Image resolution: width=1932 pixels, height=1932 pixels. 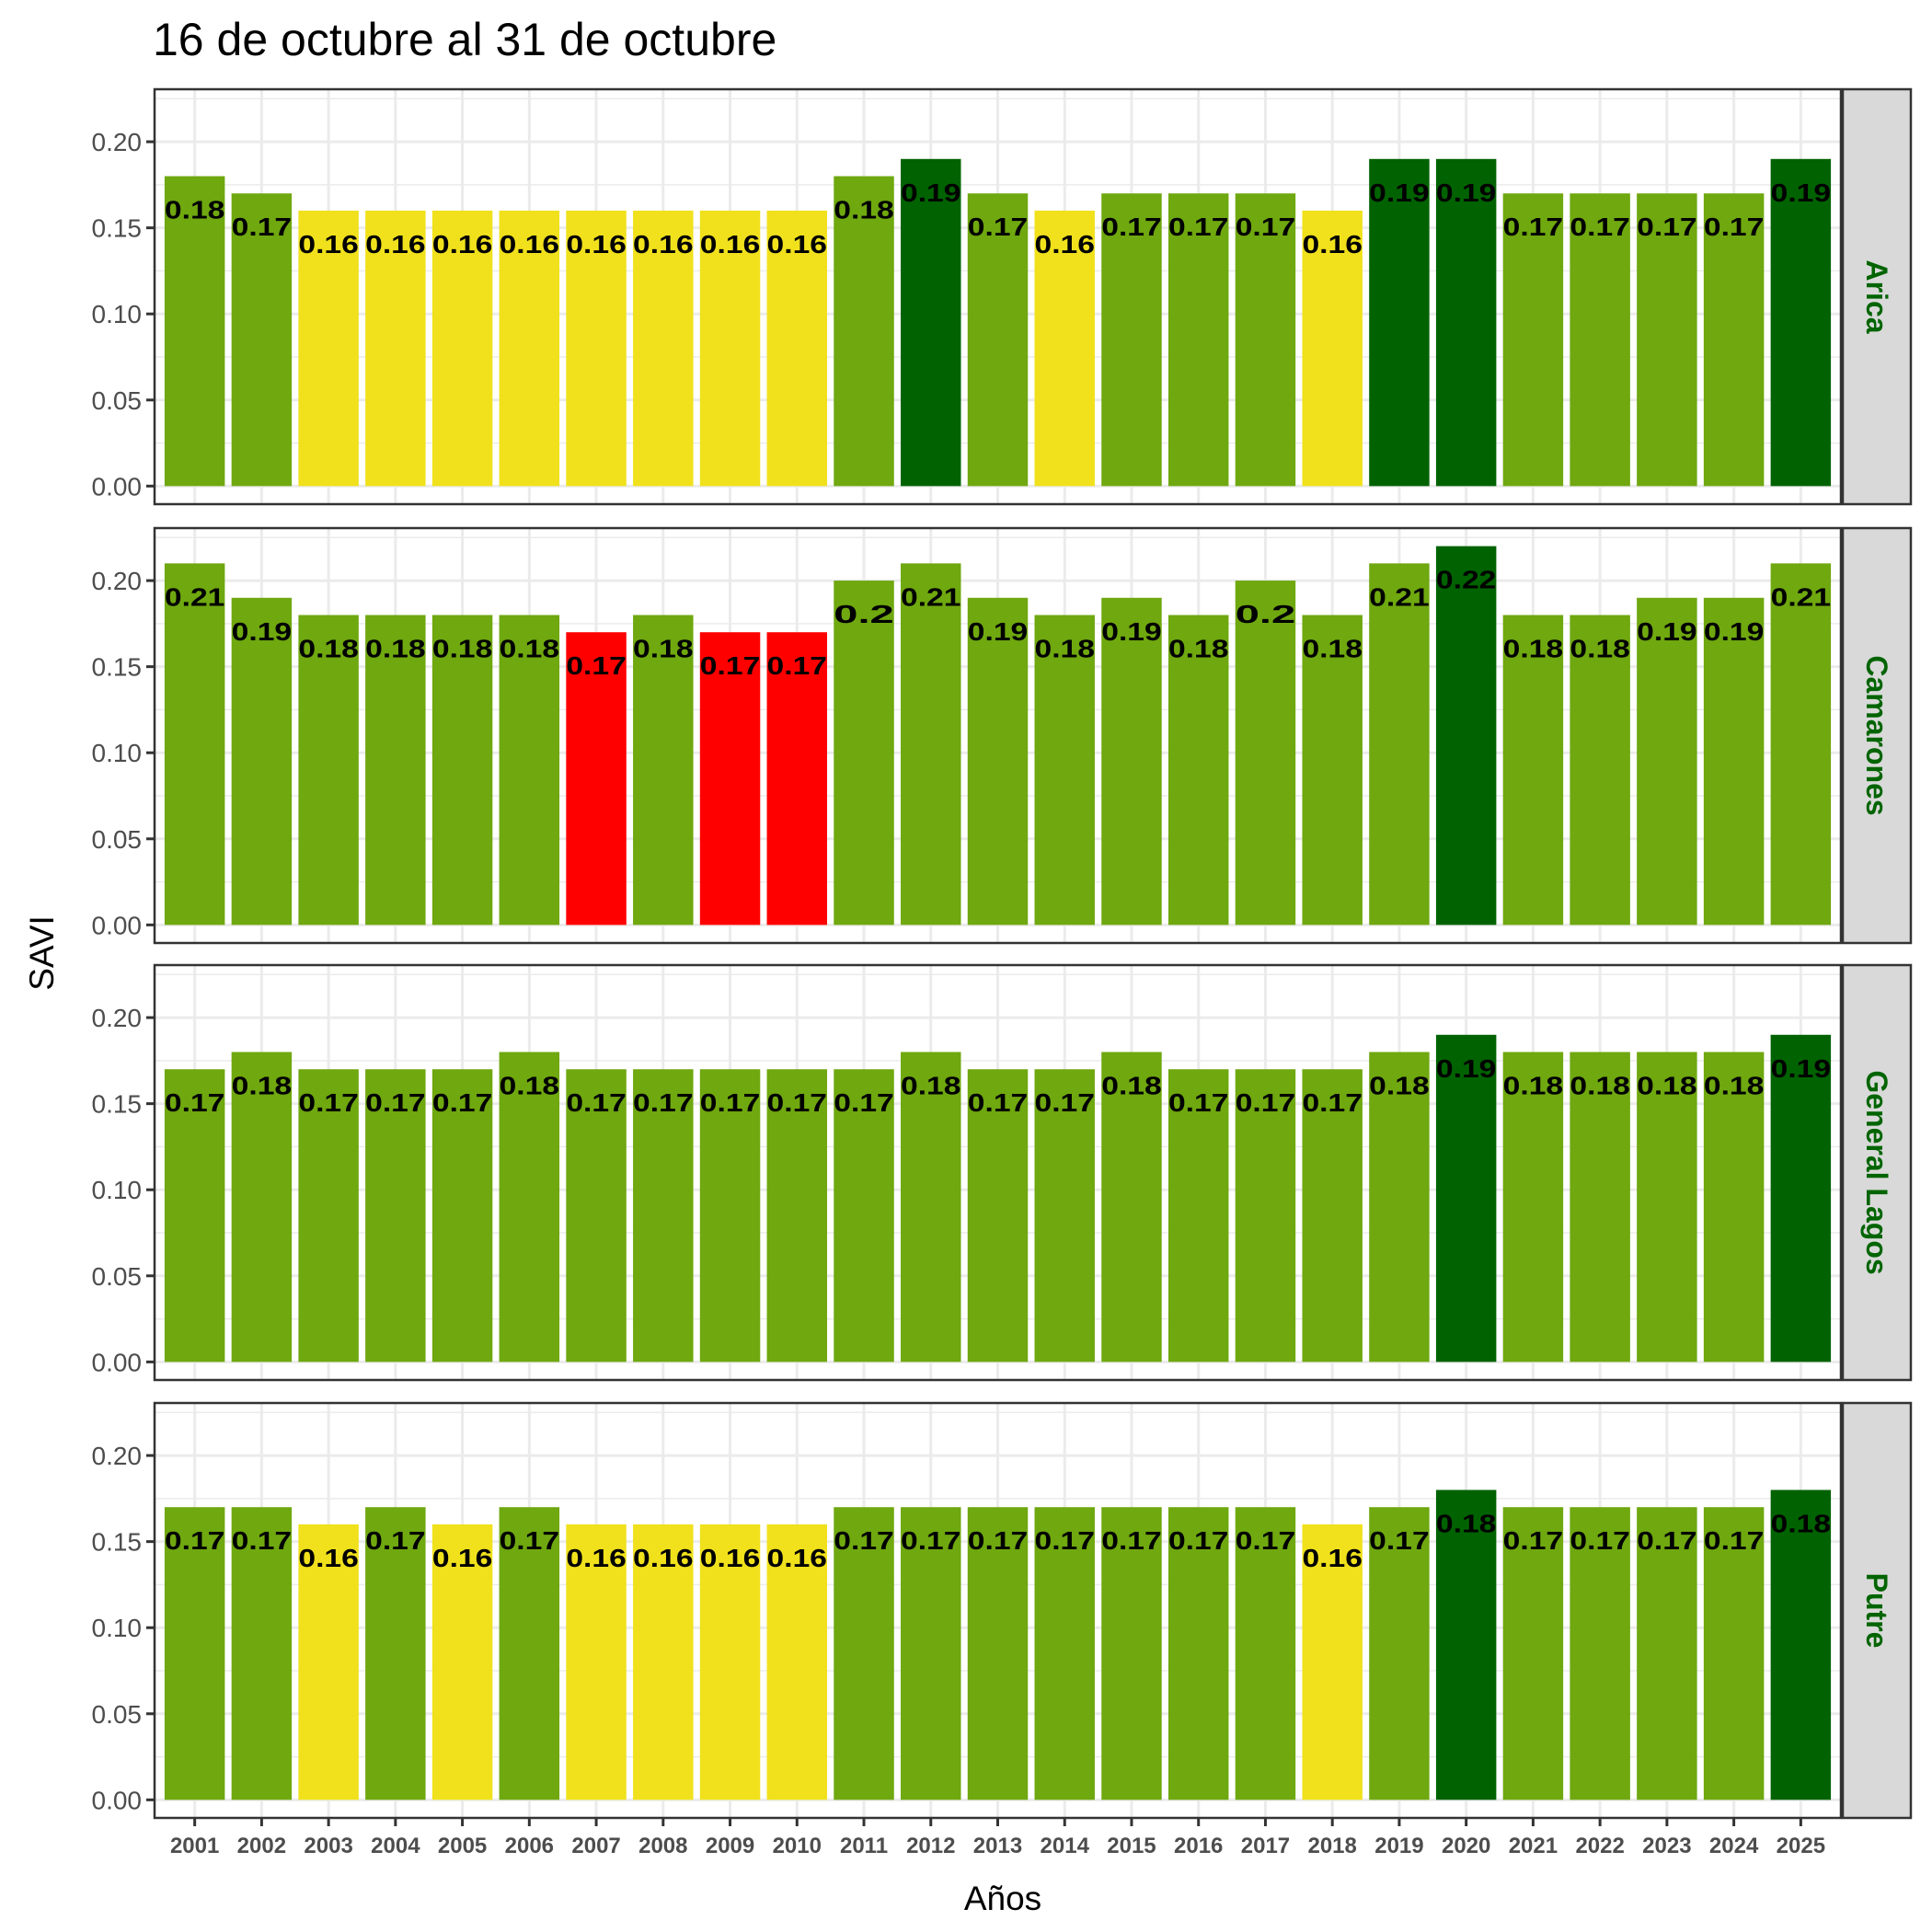 What do you see at coordinates (1265, 614) in the screenshot?
I see `bar-value-label: 0.2` at bounding box center [1265, 614].